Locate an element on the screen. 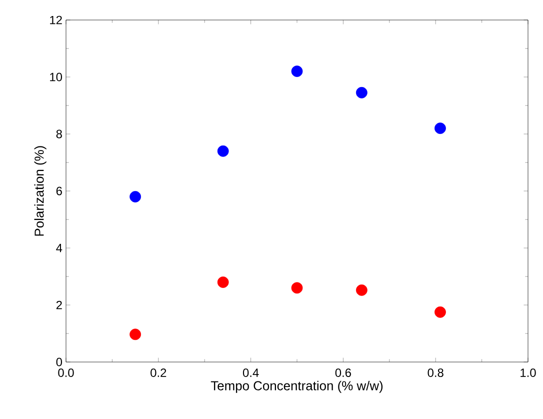 This screenshot has height=419, width=543. y-tick-label: 12 is located at coordinates (56, 20).